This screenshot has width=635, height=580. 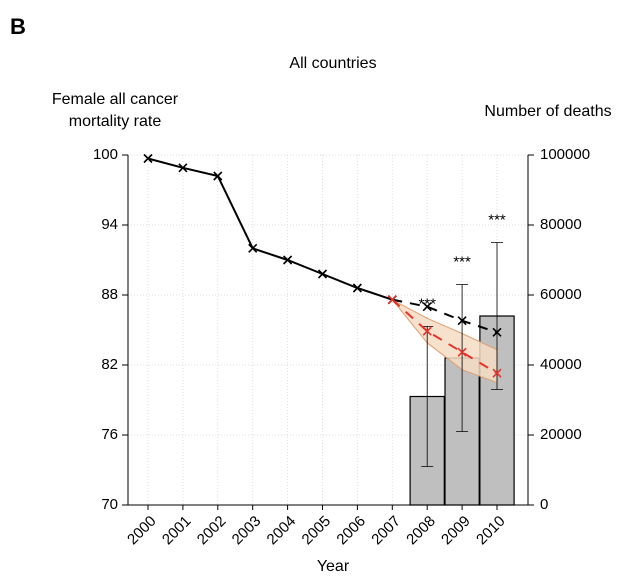 I want to click on y2-tick-label: 20000, so click(x=561, y=434).